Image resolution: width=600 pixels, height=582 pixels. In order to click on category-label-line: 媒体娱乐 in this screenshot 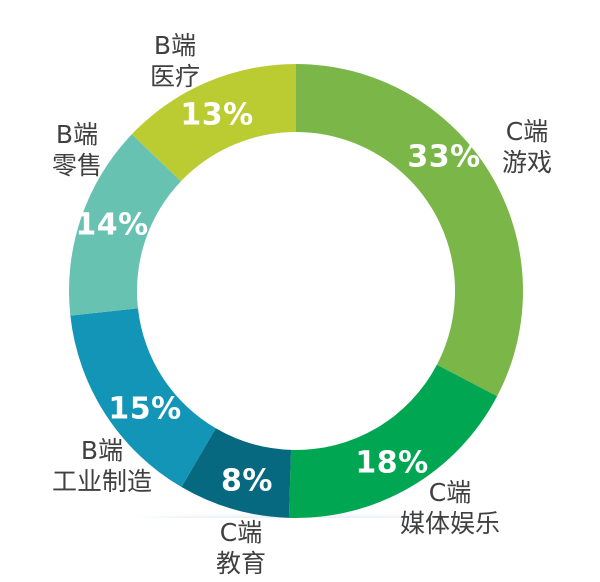, I will do `click(450, 523)`.